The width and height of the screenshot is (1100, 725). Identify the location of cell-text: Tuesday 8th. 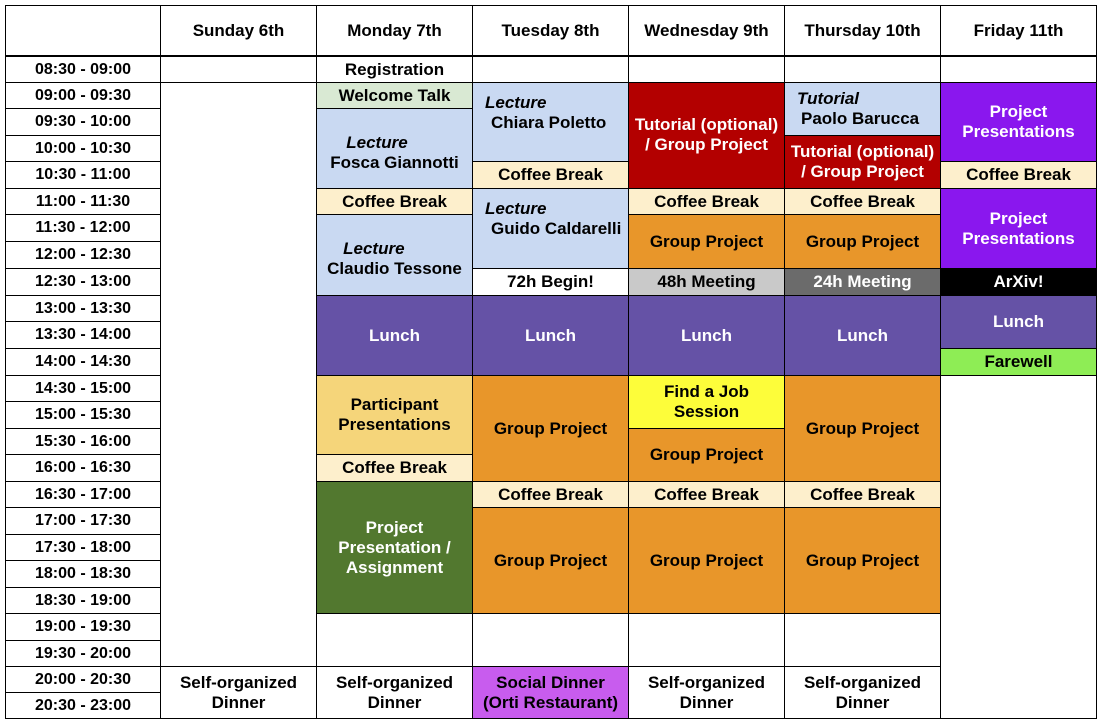
(550, 30).